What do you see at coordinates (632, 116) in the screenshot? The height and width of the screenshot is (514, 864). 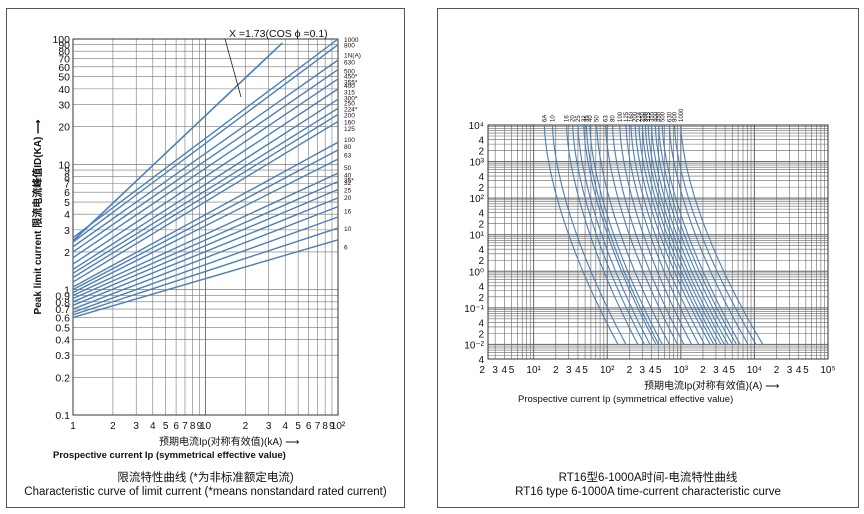 I see `curve-label: 160` at bounding box center [632, 116].